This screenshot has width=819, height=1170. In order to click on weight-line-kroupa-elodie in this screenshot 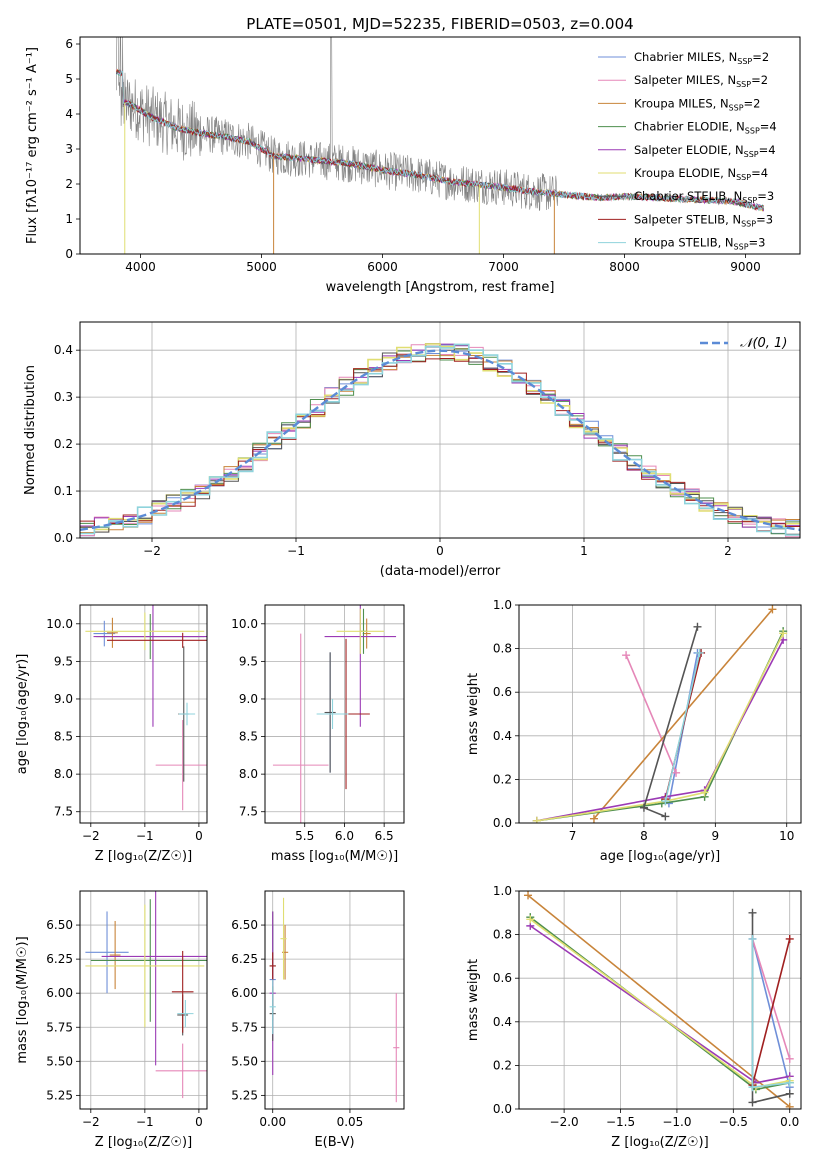, I will do `click(660, 727)`.